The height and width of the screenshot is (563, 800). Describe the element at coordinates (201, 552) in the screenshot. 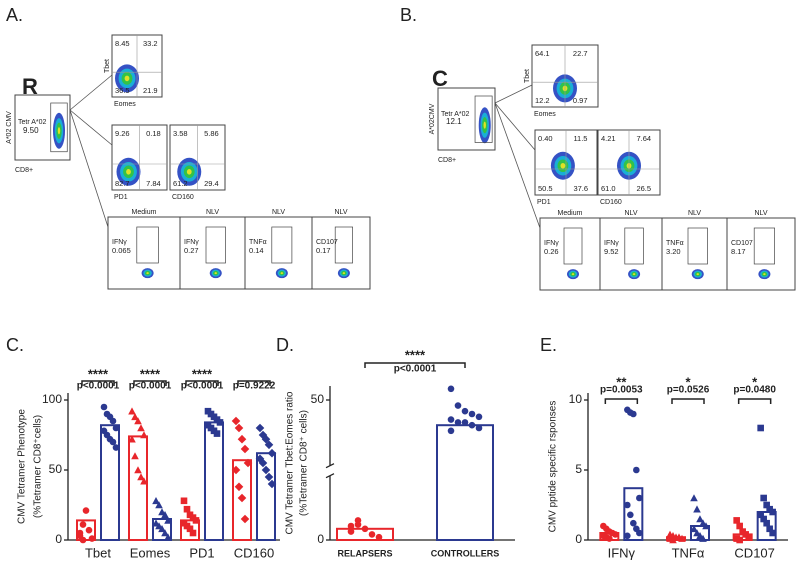

I see `x-tick-label: PD1` at that location.